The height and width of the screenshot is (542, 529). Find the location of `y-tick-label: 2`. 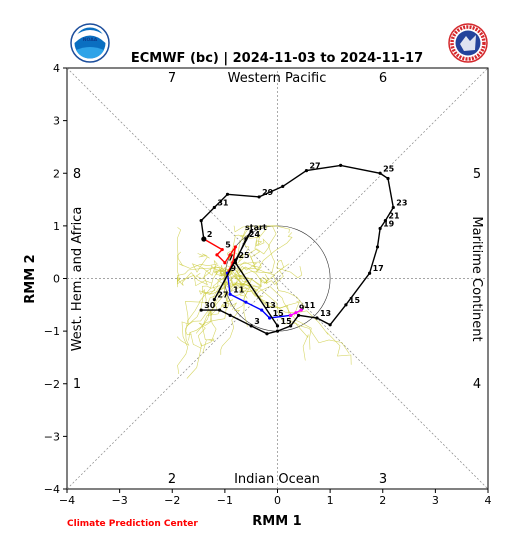

y-tick-label: 2 is located at coordinates (56, 173).